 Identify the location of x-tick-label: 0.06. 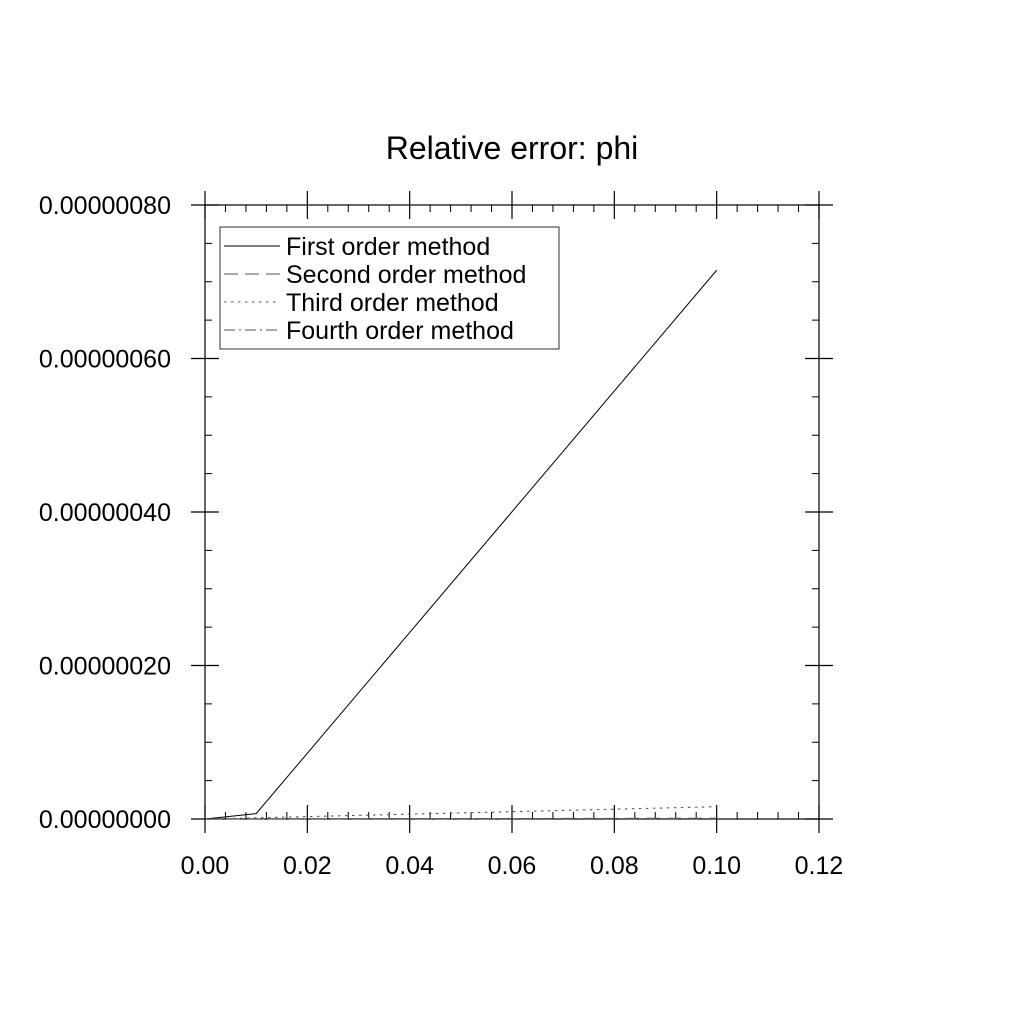
(512, 866).